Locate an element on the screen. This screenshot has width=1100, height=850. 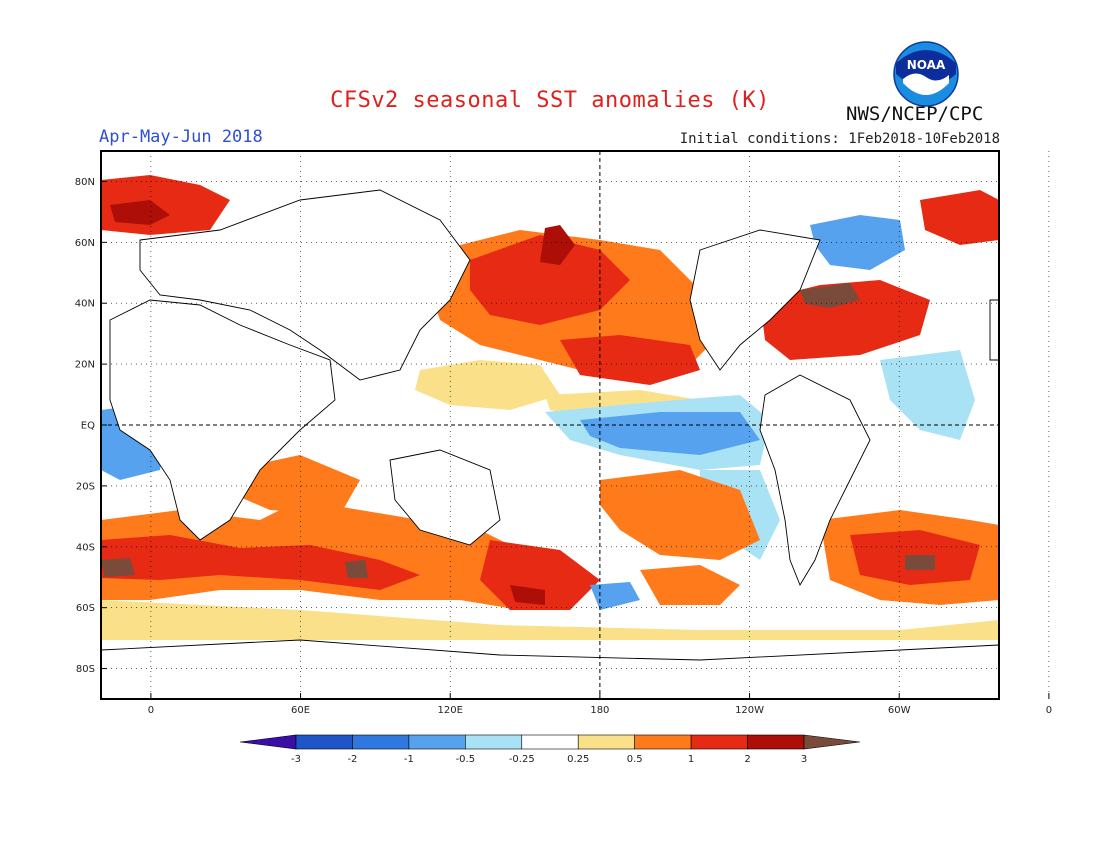
longitude-labels: 0 60E 120E 180 120W 60W 0 is located at coordinates (600, 710).